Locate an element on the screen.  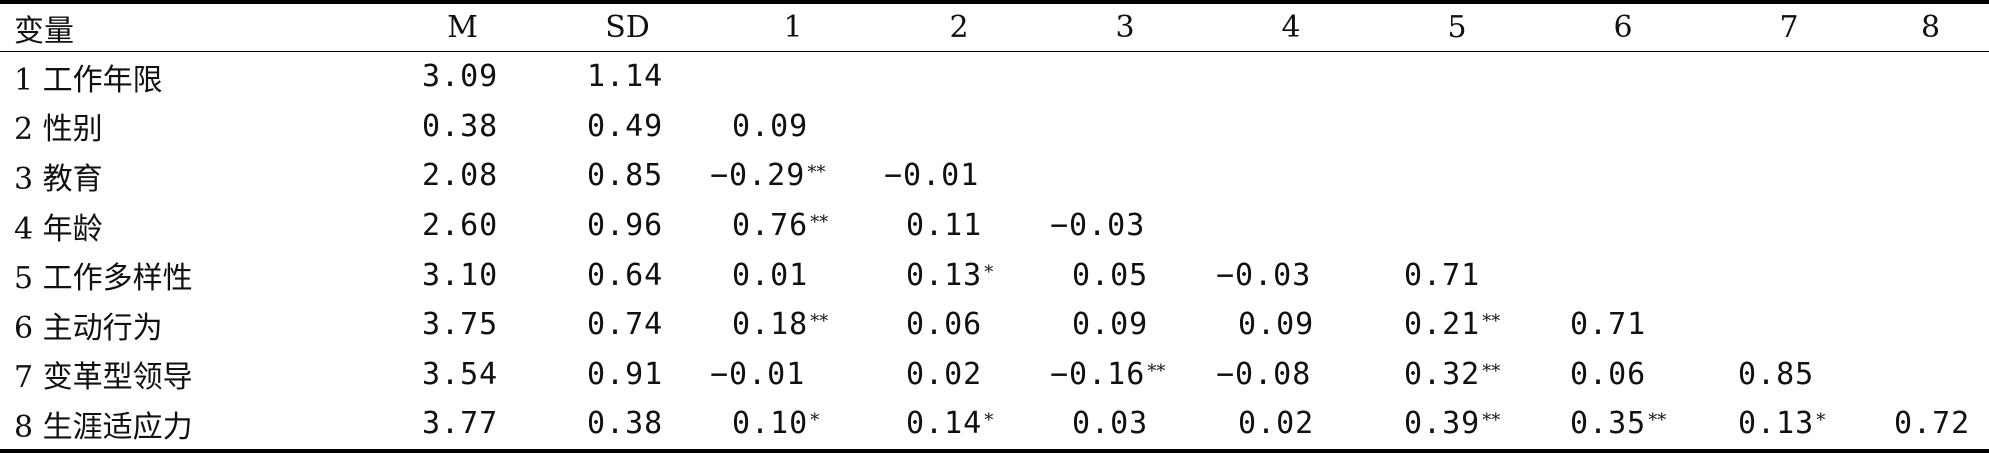
cell-mean: 2.08 is located at coordinates (460, 176).